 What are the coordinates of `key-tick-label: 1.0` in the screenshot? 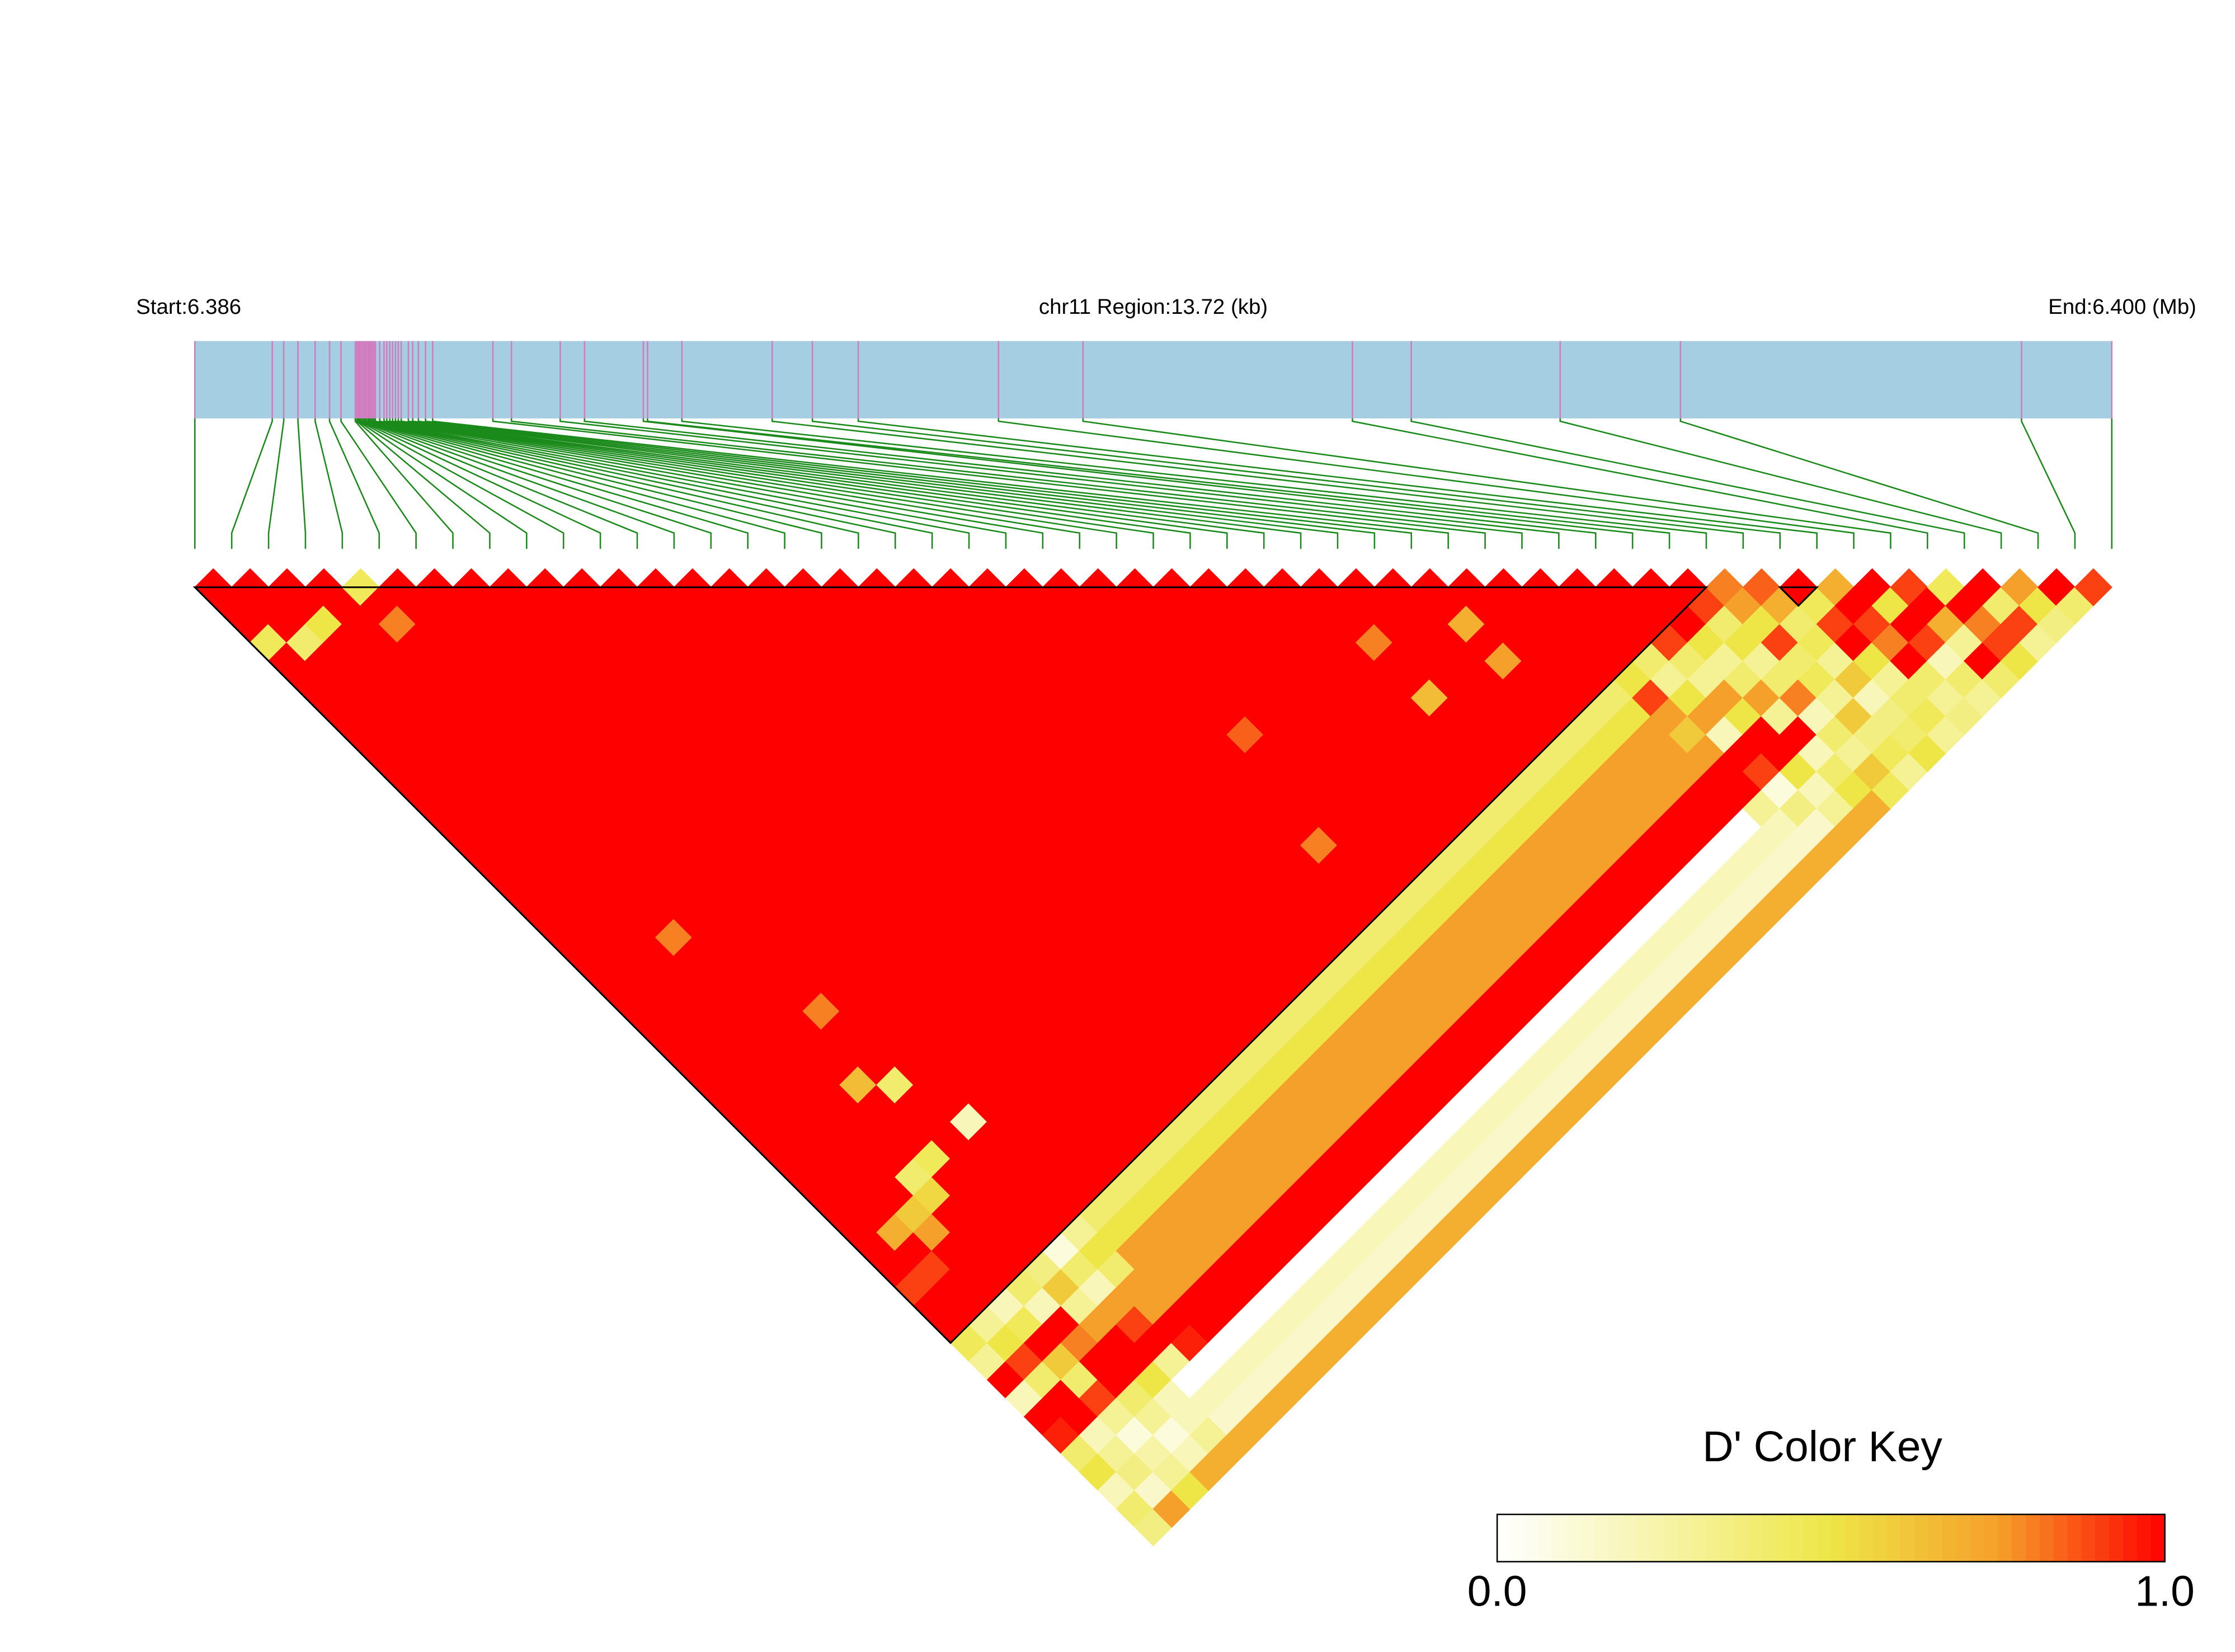 It's located at (2165, 1592).